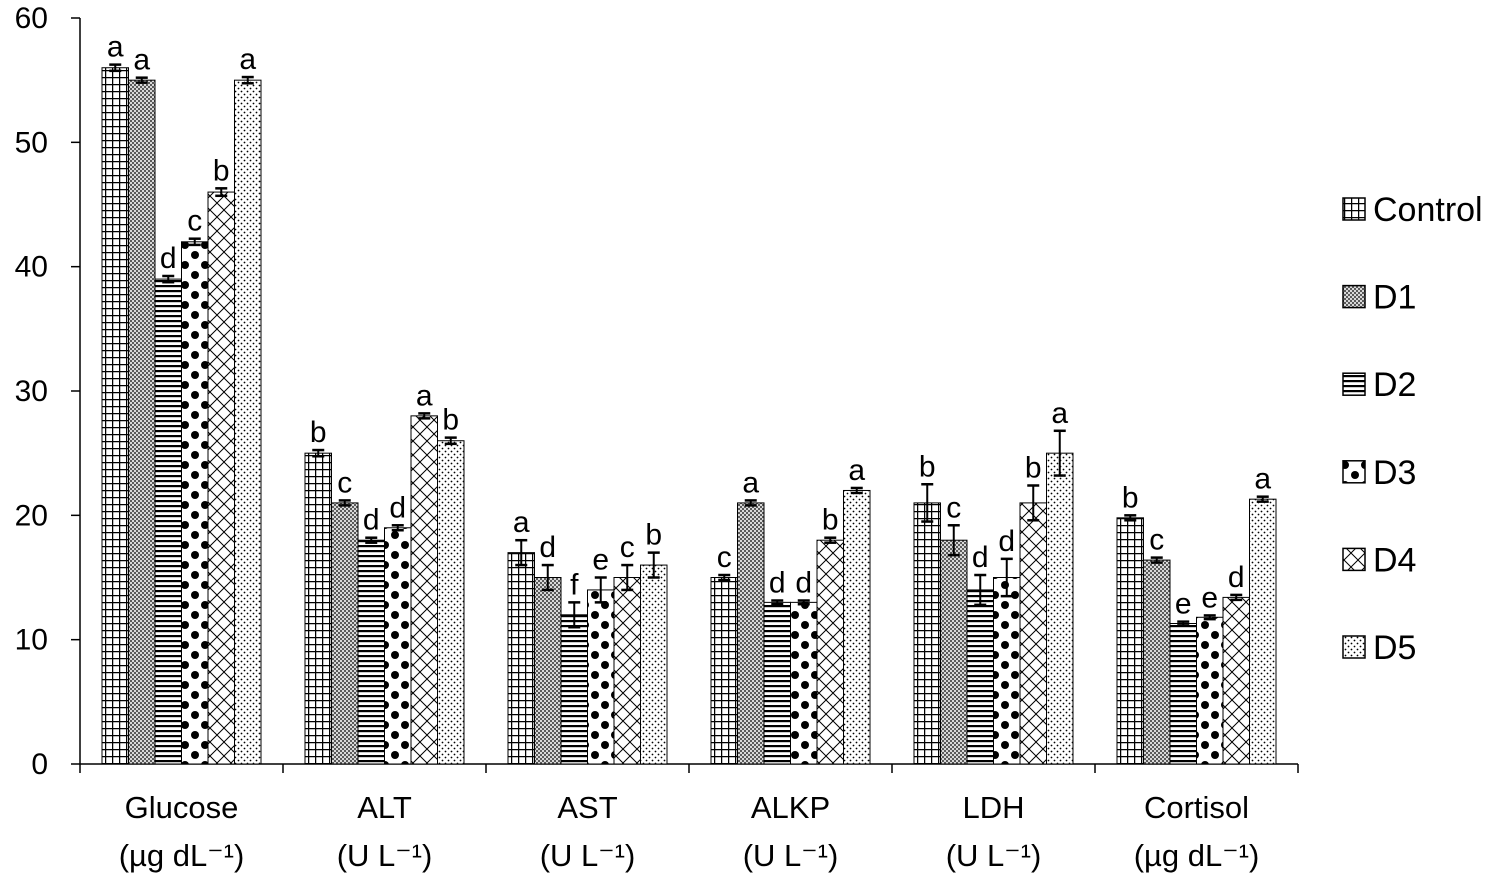 Image resolution: width=1500 pixels, height=878 pixels. Describe the element at coordinates (1428, 210) in the screenshot. I see `legend-label: Control` at that location.